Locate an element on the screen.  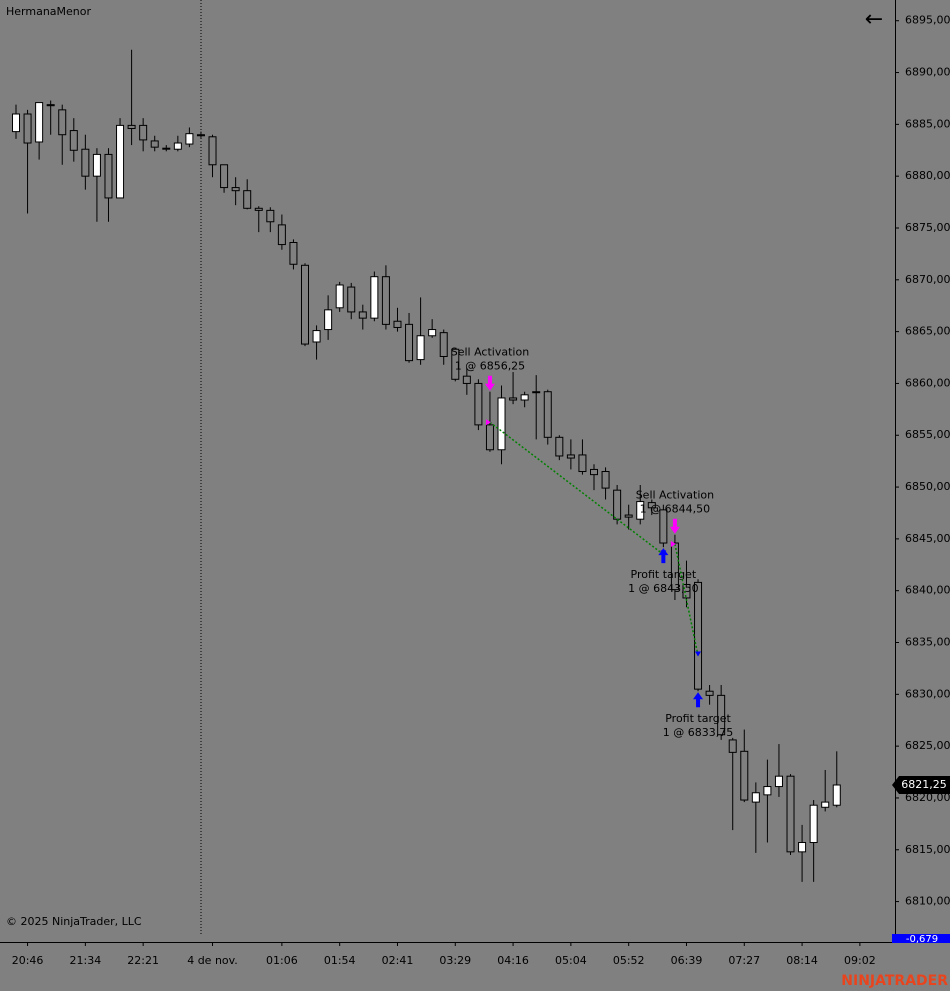
entry-name: Sell Activation is located at coordinates (490, 352).